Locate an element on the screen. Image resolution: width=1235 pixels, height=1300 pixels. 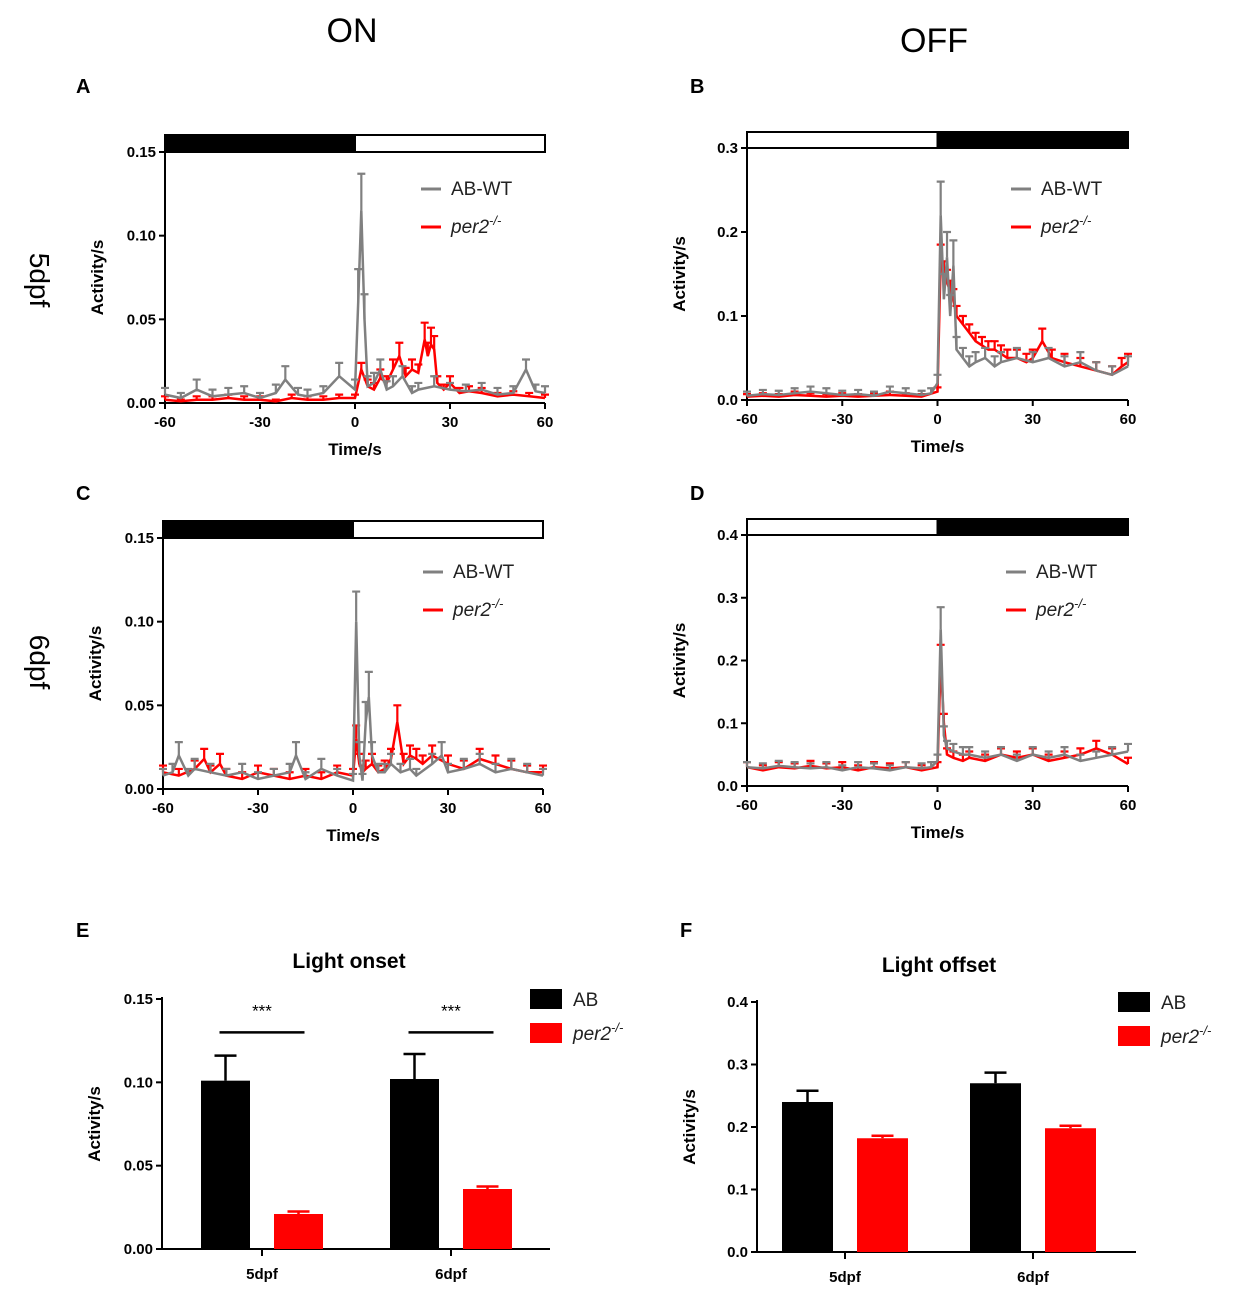
x-tick-label-d: 0 is located at coordinates (937, 805).